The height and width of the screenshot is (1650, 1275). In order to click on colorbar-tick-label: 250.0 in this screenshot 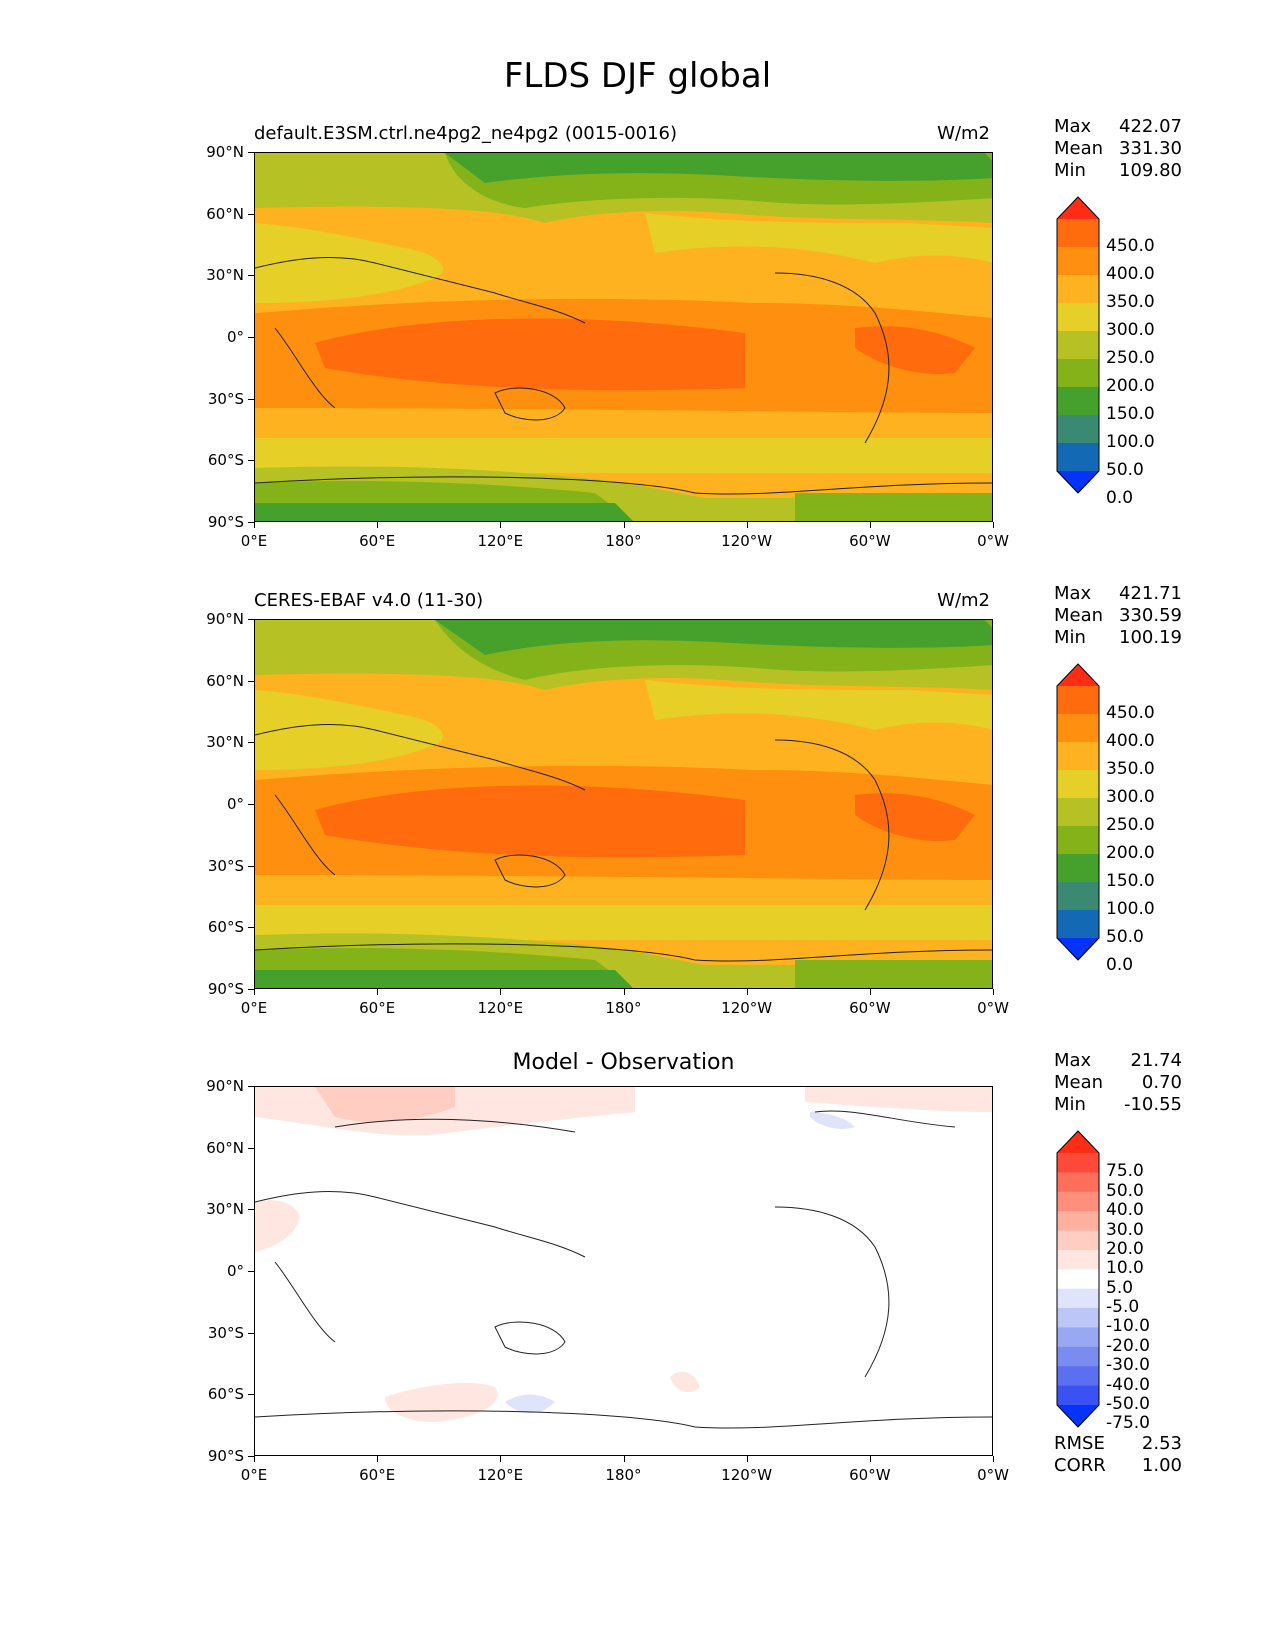, I will do `click(1130, 358)`.